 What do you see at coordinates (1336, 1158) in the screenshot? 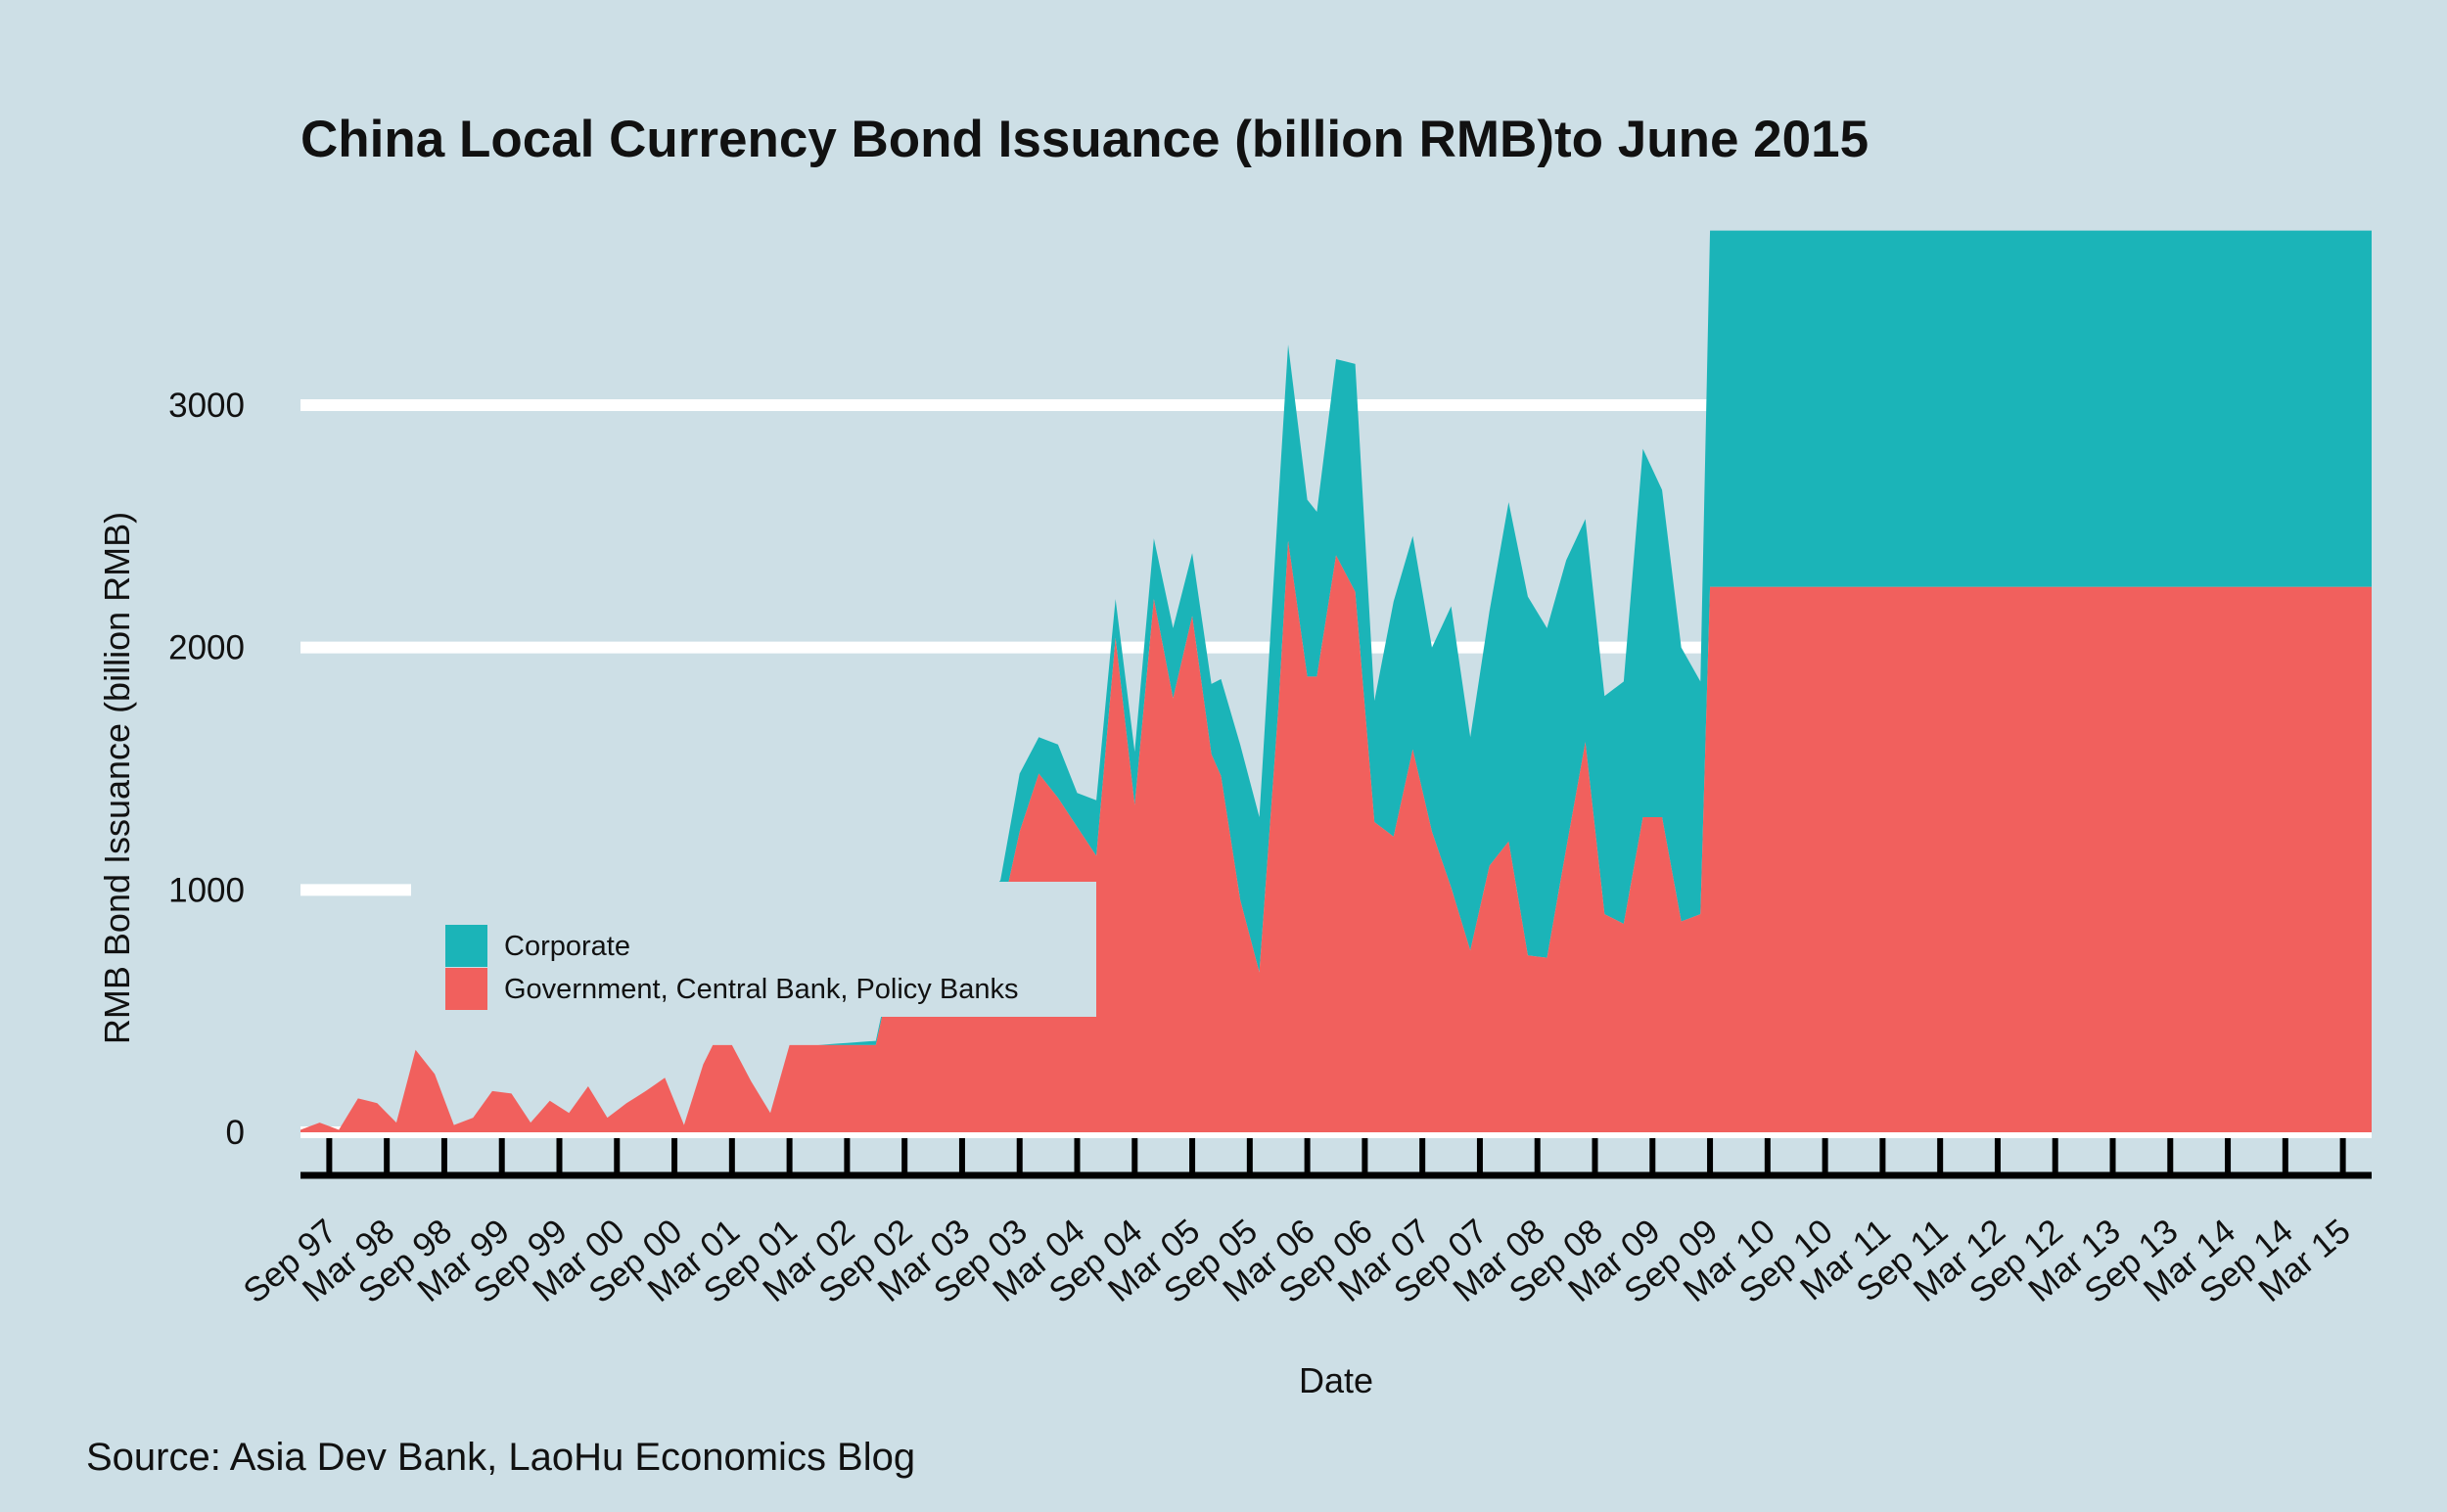
I see `x-axis` at bounding box center [1336, 1158].